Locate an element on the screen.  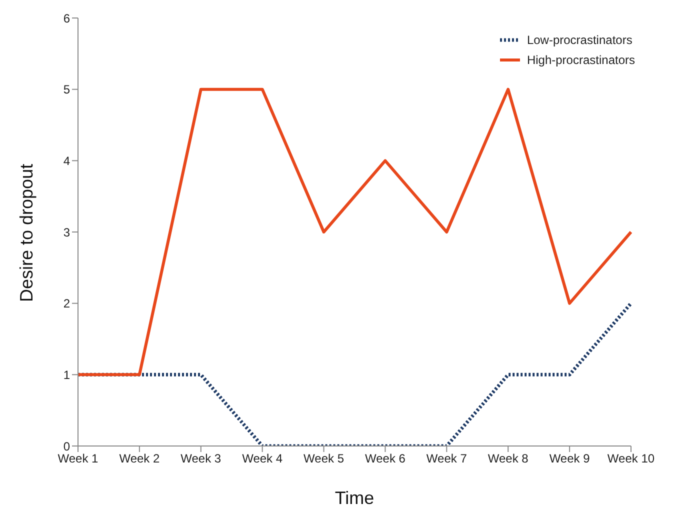
y-tick-label: 0 is located at coordinates (66, 446).